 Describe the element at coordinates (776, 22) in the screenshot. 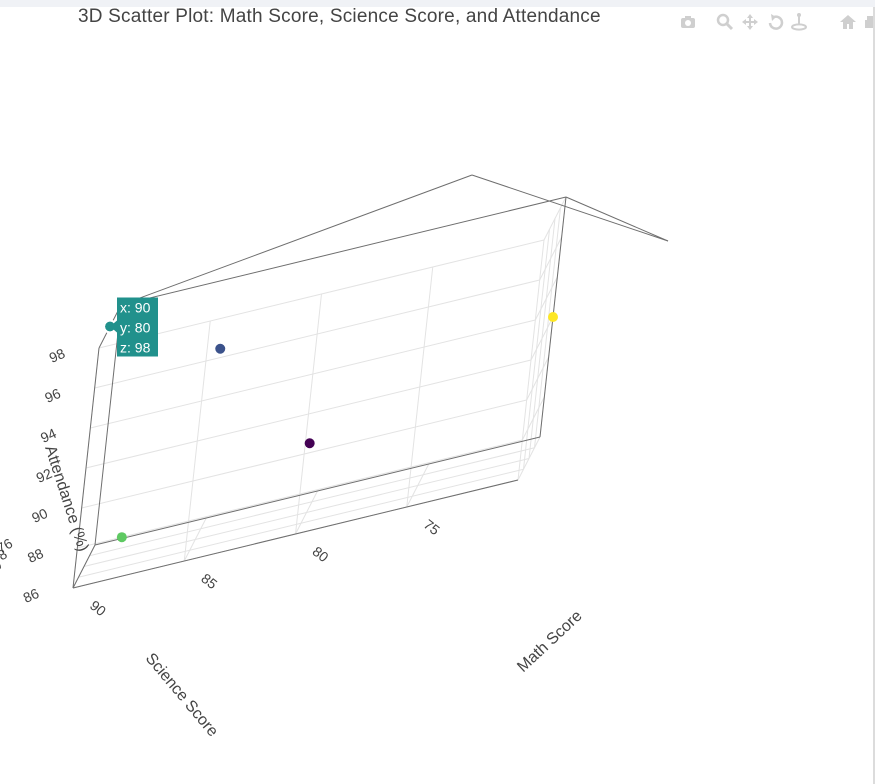

I see `orbit-rotation-icon` at that location.